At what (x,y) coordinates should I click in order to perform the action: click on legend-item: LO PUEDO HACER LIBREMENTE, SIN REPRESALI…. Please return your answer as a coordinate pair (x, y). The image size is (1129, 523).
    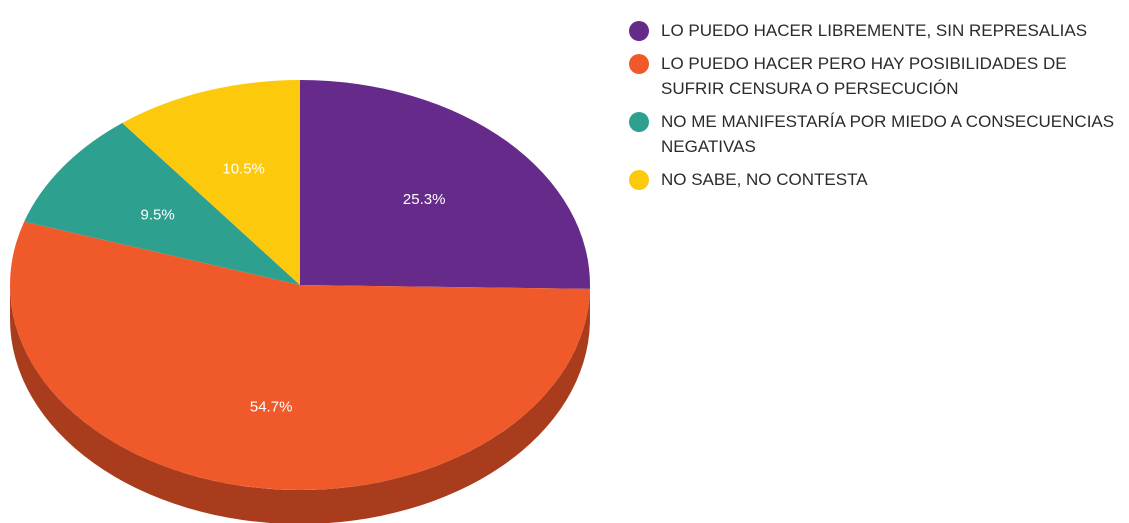
    Looking at the image, I should click on (876, 30).